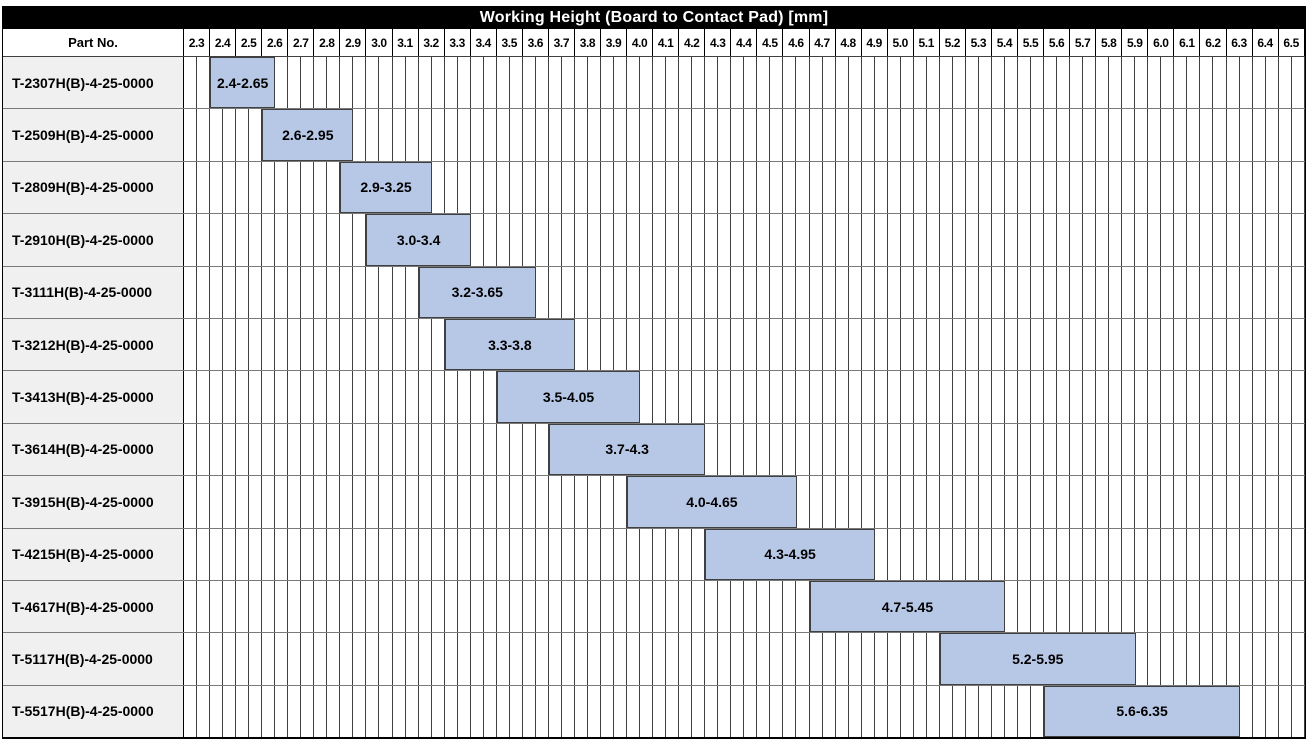 The height and width of the screenshot is (742, 1312). I want to click on table-row: T-5517H(B)-4-25-0000 5.6-6.35, so click(654, 711).